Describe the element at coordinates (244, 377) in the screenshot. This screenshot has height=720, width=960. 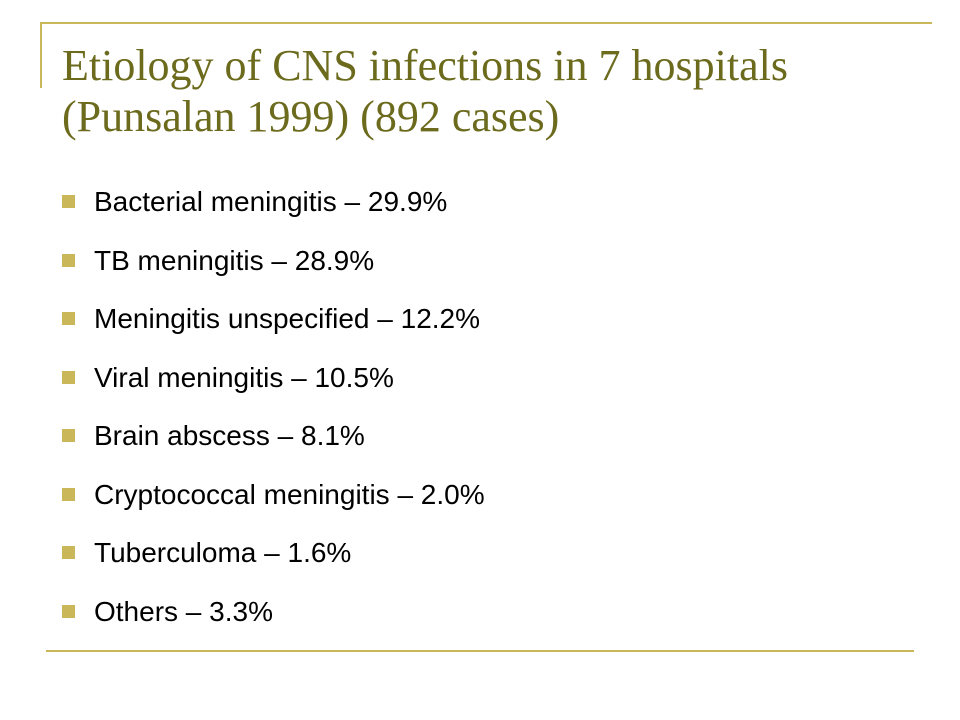
I see `bullet-text: Viral meningitis – 10.5%` at that location.